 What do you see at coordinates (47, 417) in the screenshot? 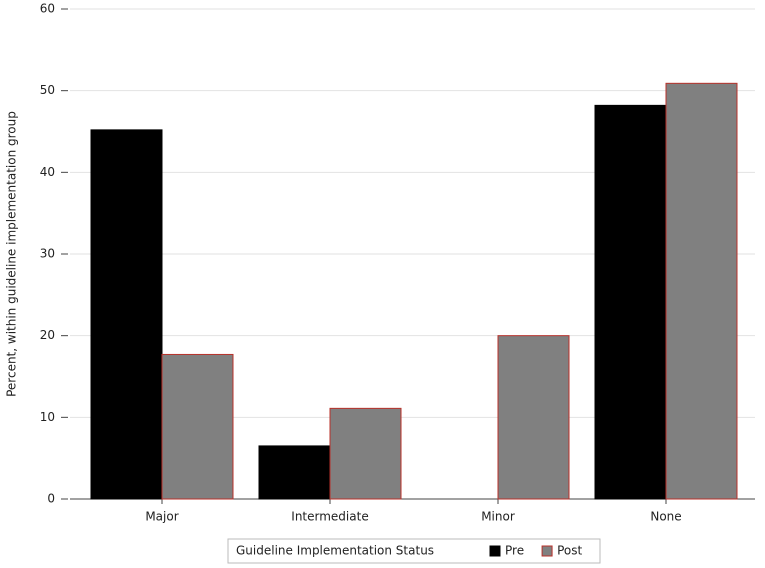
I see `y-tick-label: 10` at bounding box center [47, 417].